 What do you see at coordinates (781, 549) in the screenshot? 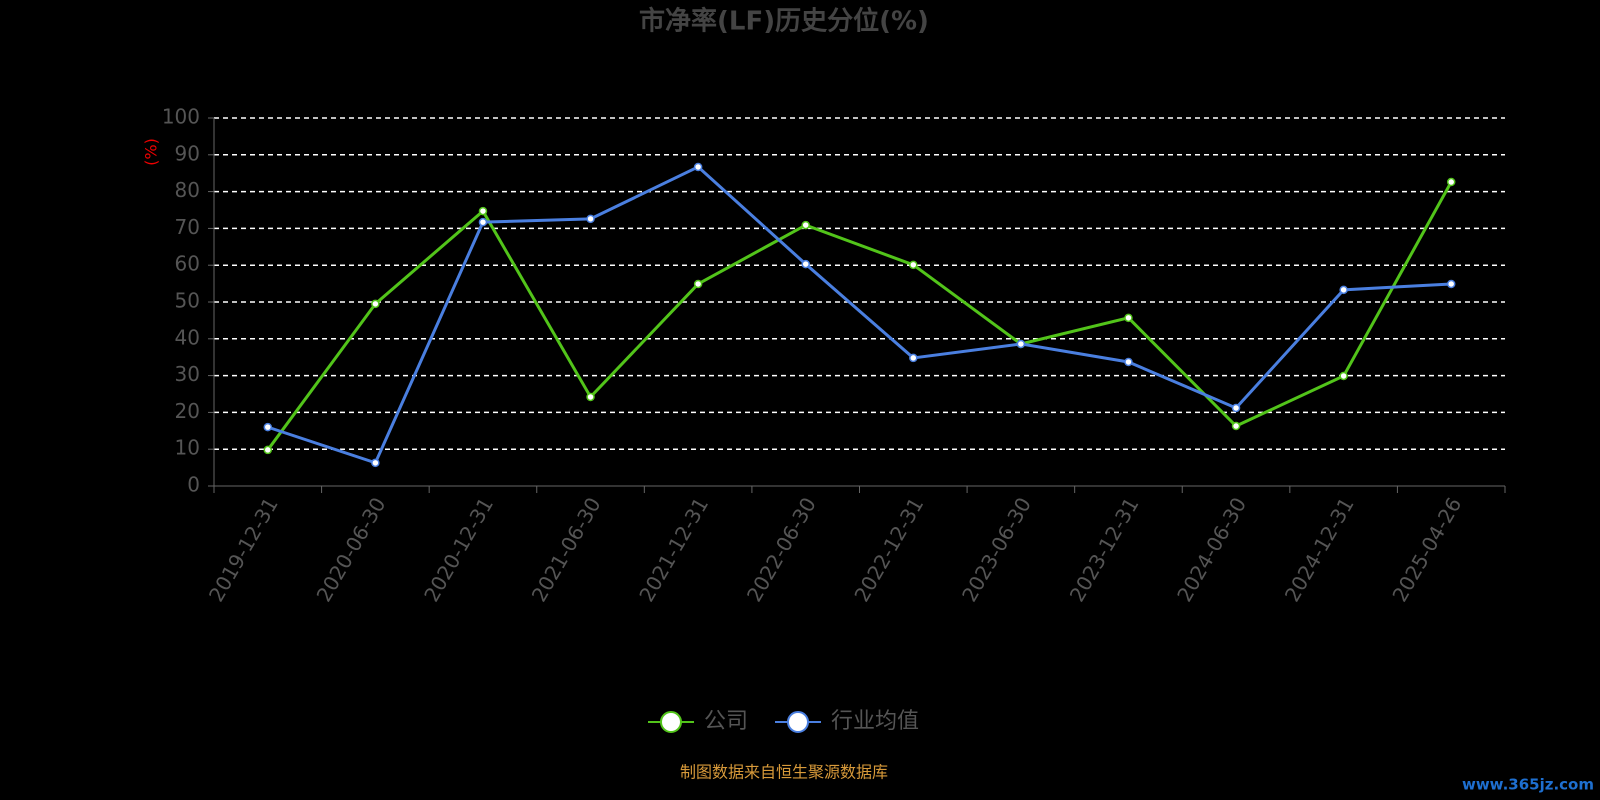
I see `x-tick-label: 2022-06-30` at bounding box center [781, 549].